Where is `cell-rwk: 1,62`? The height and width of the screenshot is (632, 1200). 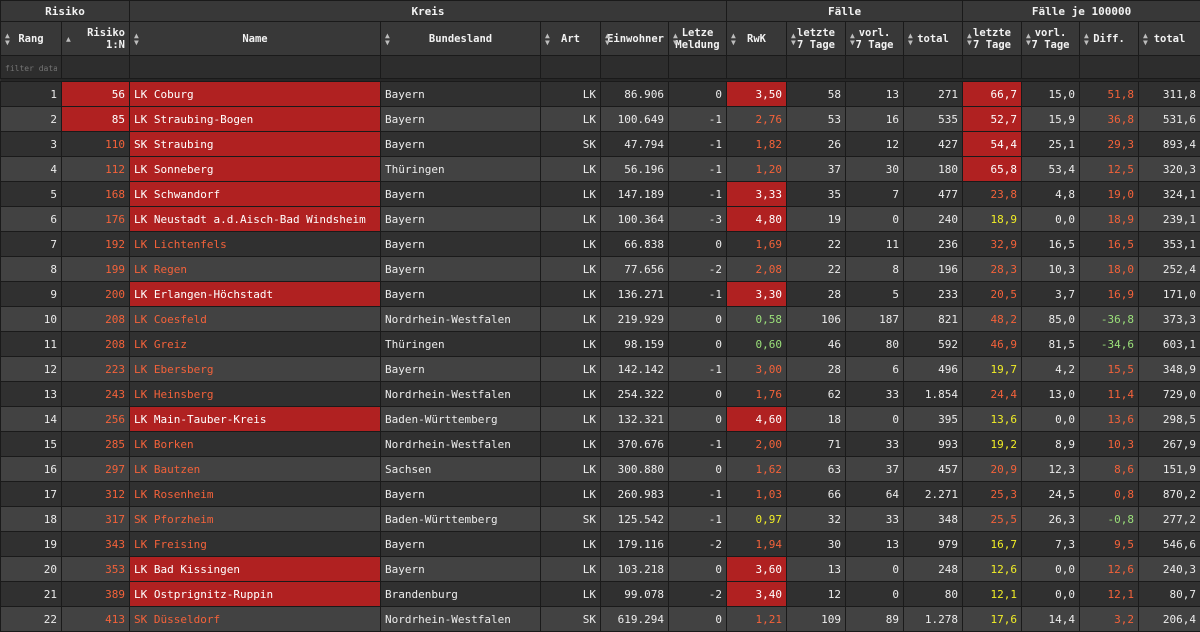
cell-rwk: 1,62 is located at coordinates (757, 469).